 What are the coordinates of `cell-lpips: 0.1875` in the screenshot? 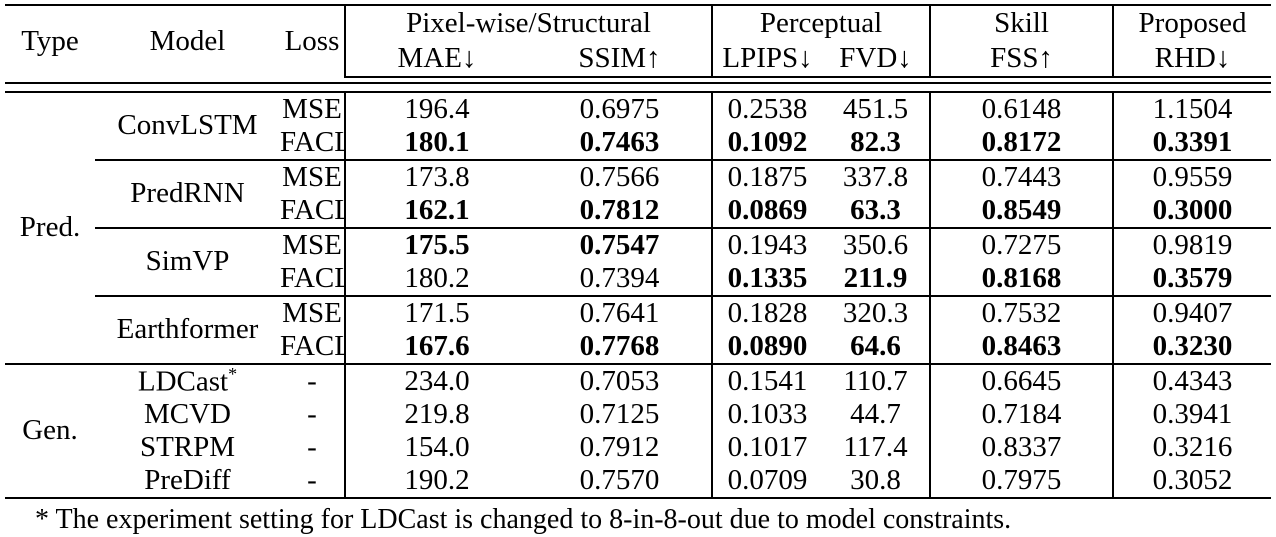 It's located at (766, 176).